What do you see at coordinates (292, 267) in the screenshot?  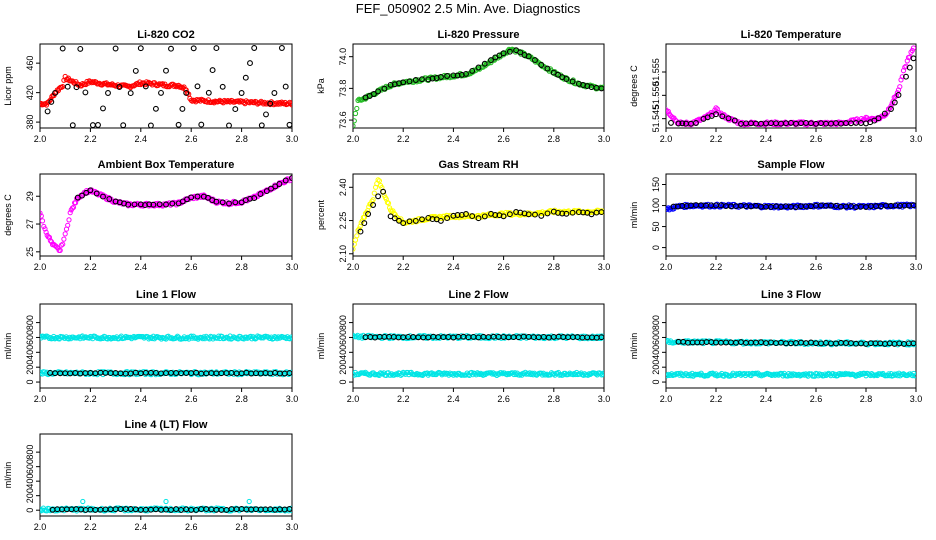 I see `ambient-box-temperature-xtick-label: 3.0` at bounding box center [292, 267].